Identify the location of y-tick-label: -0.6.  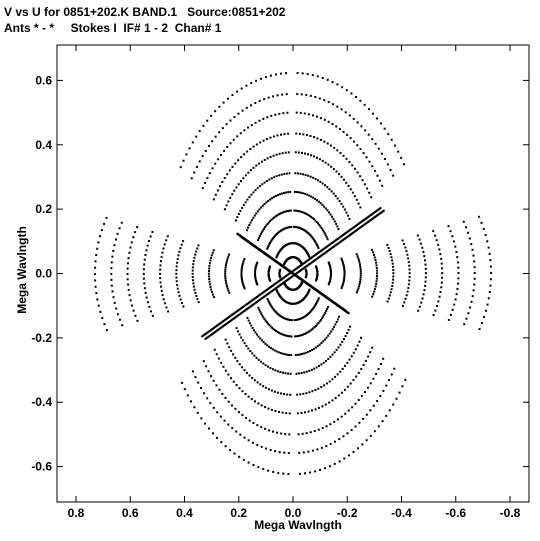
(41, 467).